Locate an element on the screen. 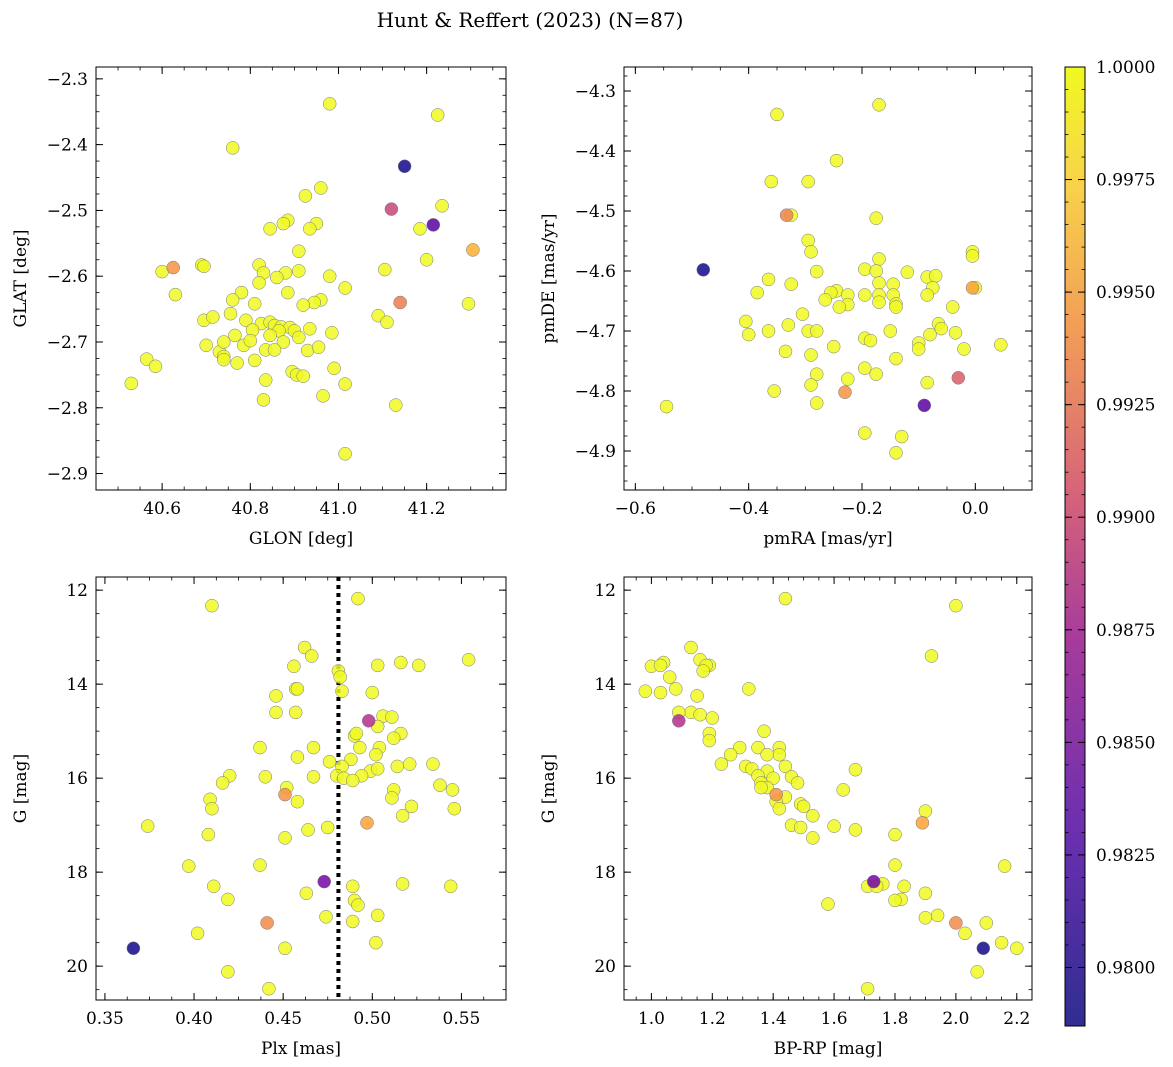 The height and width of the screenshot is (1067, 1173). y-tick-label: 16 is located at coordinates (605, 779).